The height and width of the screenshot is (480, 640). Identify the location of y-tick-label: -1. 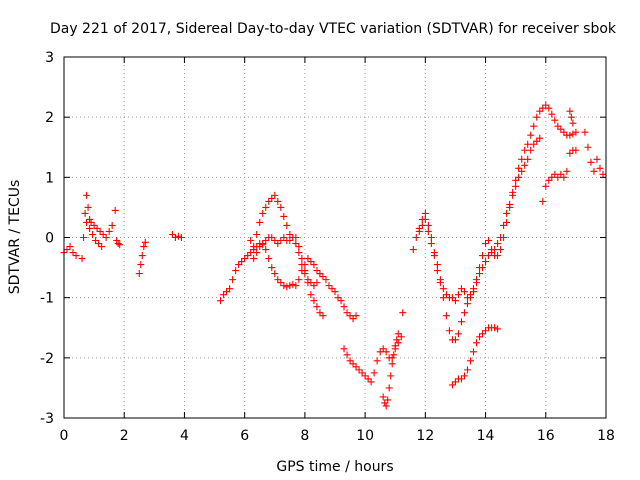
(47, 299).